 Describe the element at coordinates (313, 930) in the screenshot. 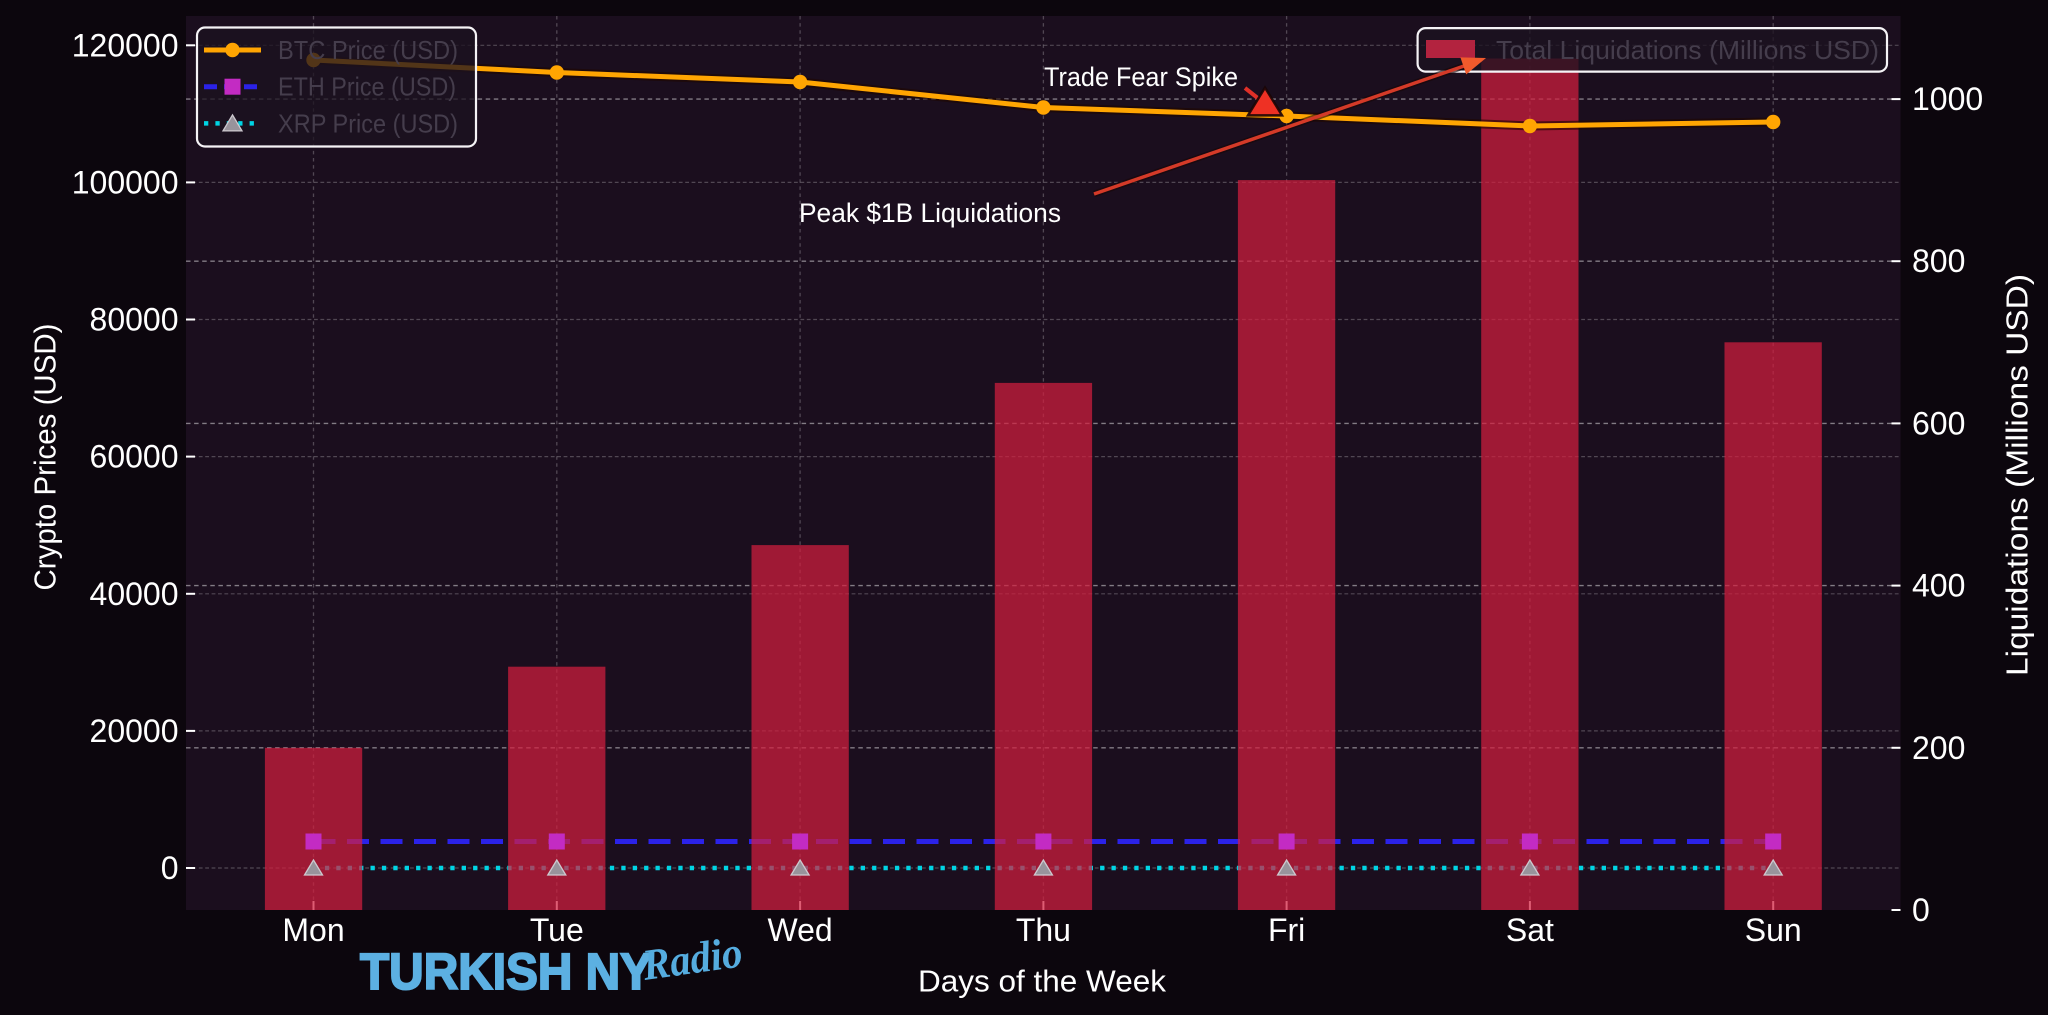

I see `svg-text: Mon` at that location.